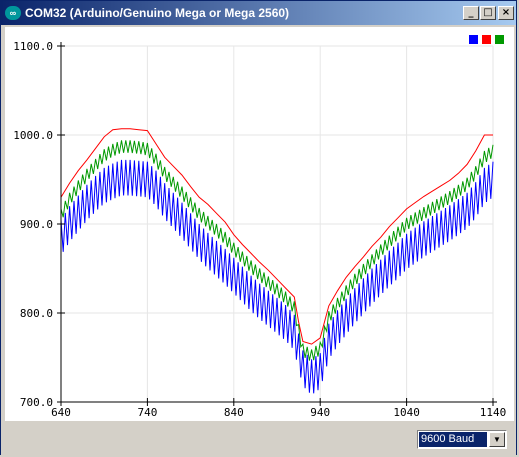 The width and height of the screenshot is (519, 457). What do you see at coordinates (488, 13) in the screenshot?
I see `maximize-button: □` at bounding box center [488, 13].